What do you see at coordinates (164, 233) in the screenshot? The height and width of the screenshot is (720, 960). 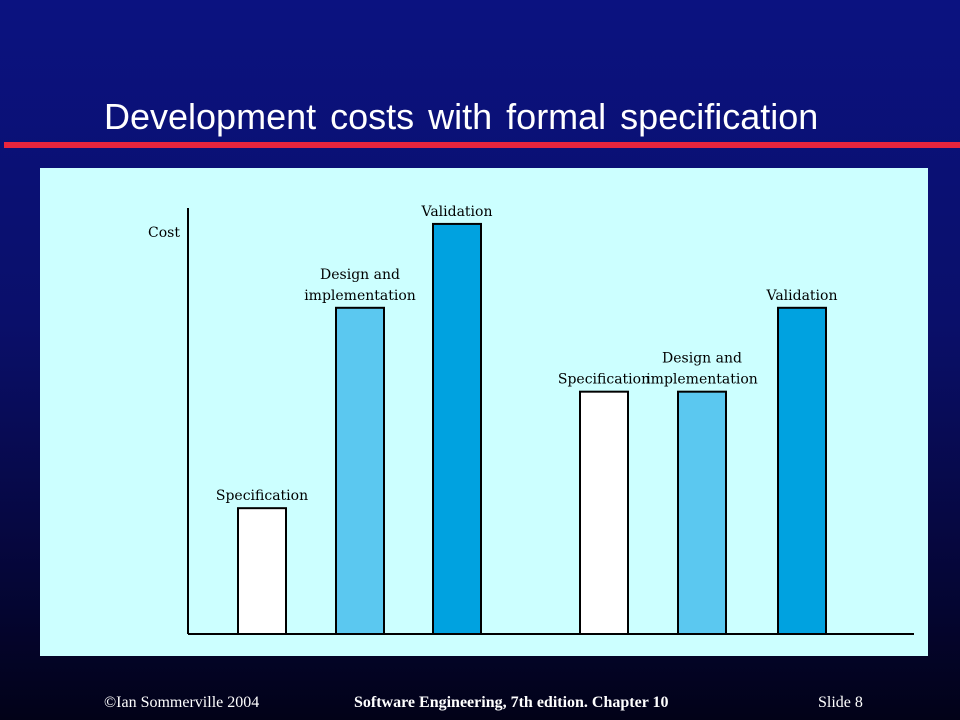 I see `y-axis-label: Cost` at bounding box center [164, 233].